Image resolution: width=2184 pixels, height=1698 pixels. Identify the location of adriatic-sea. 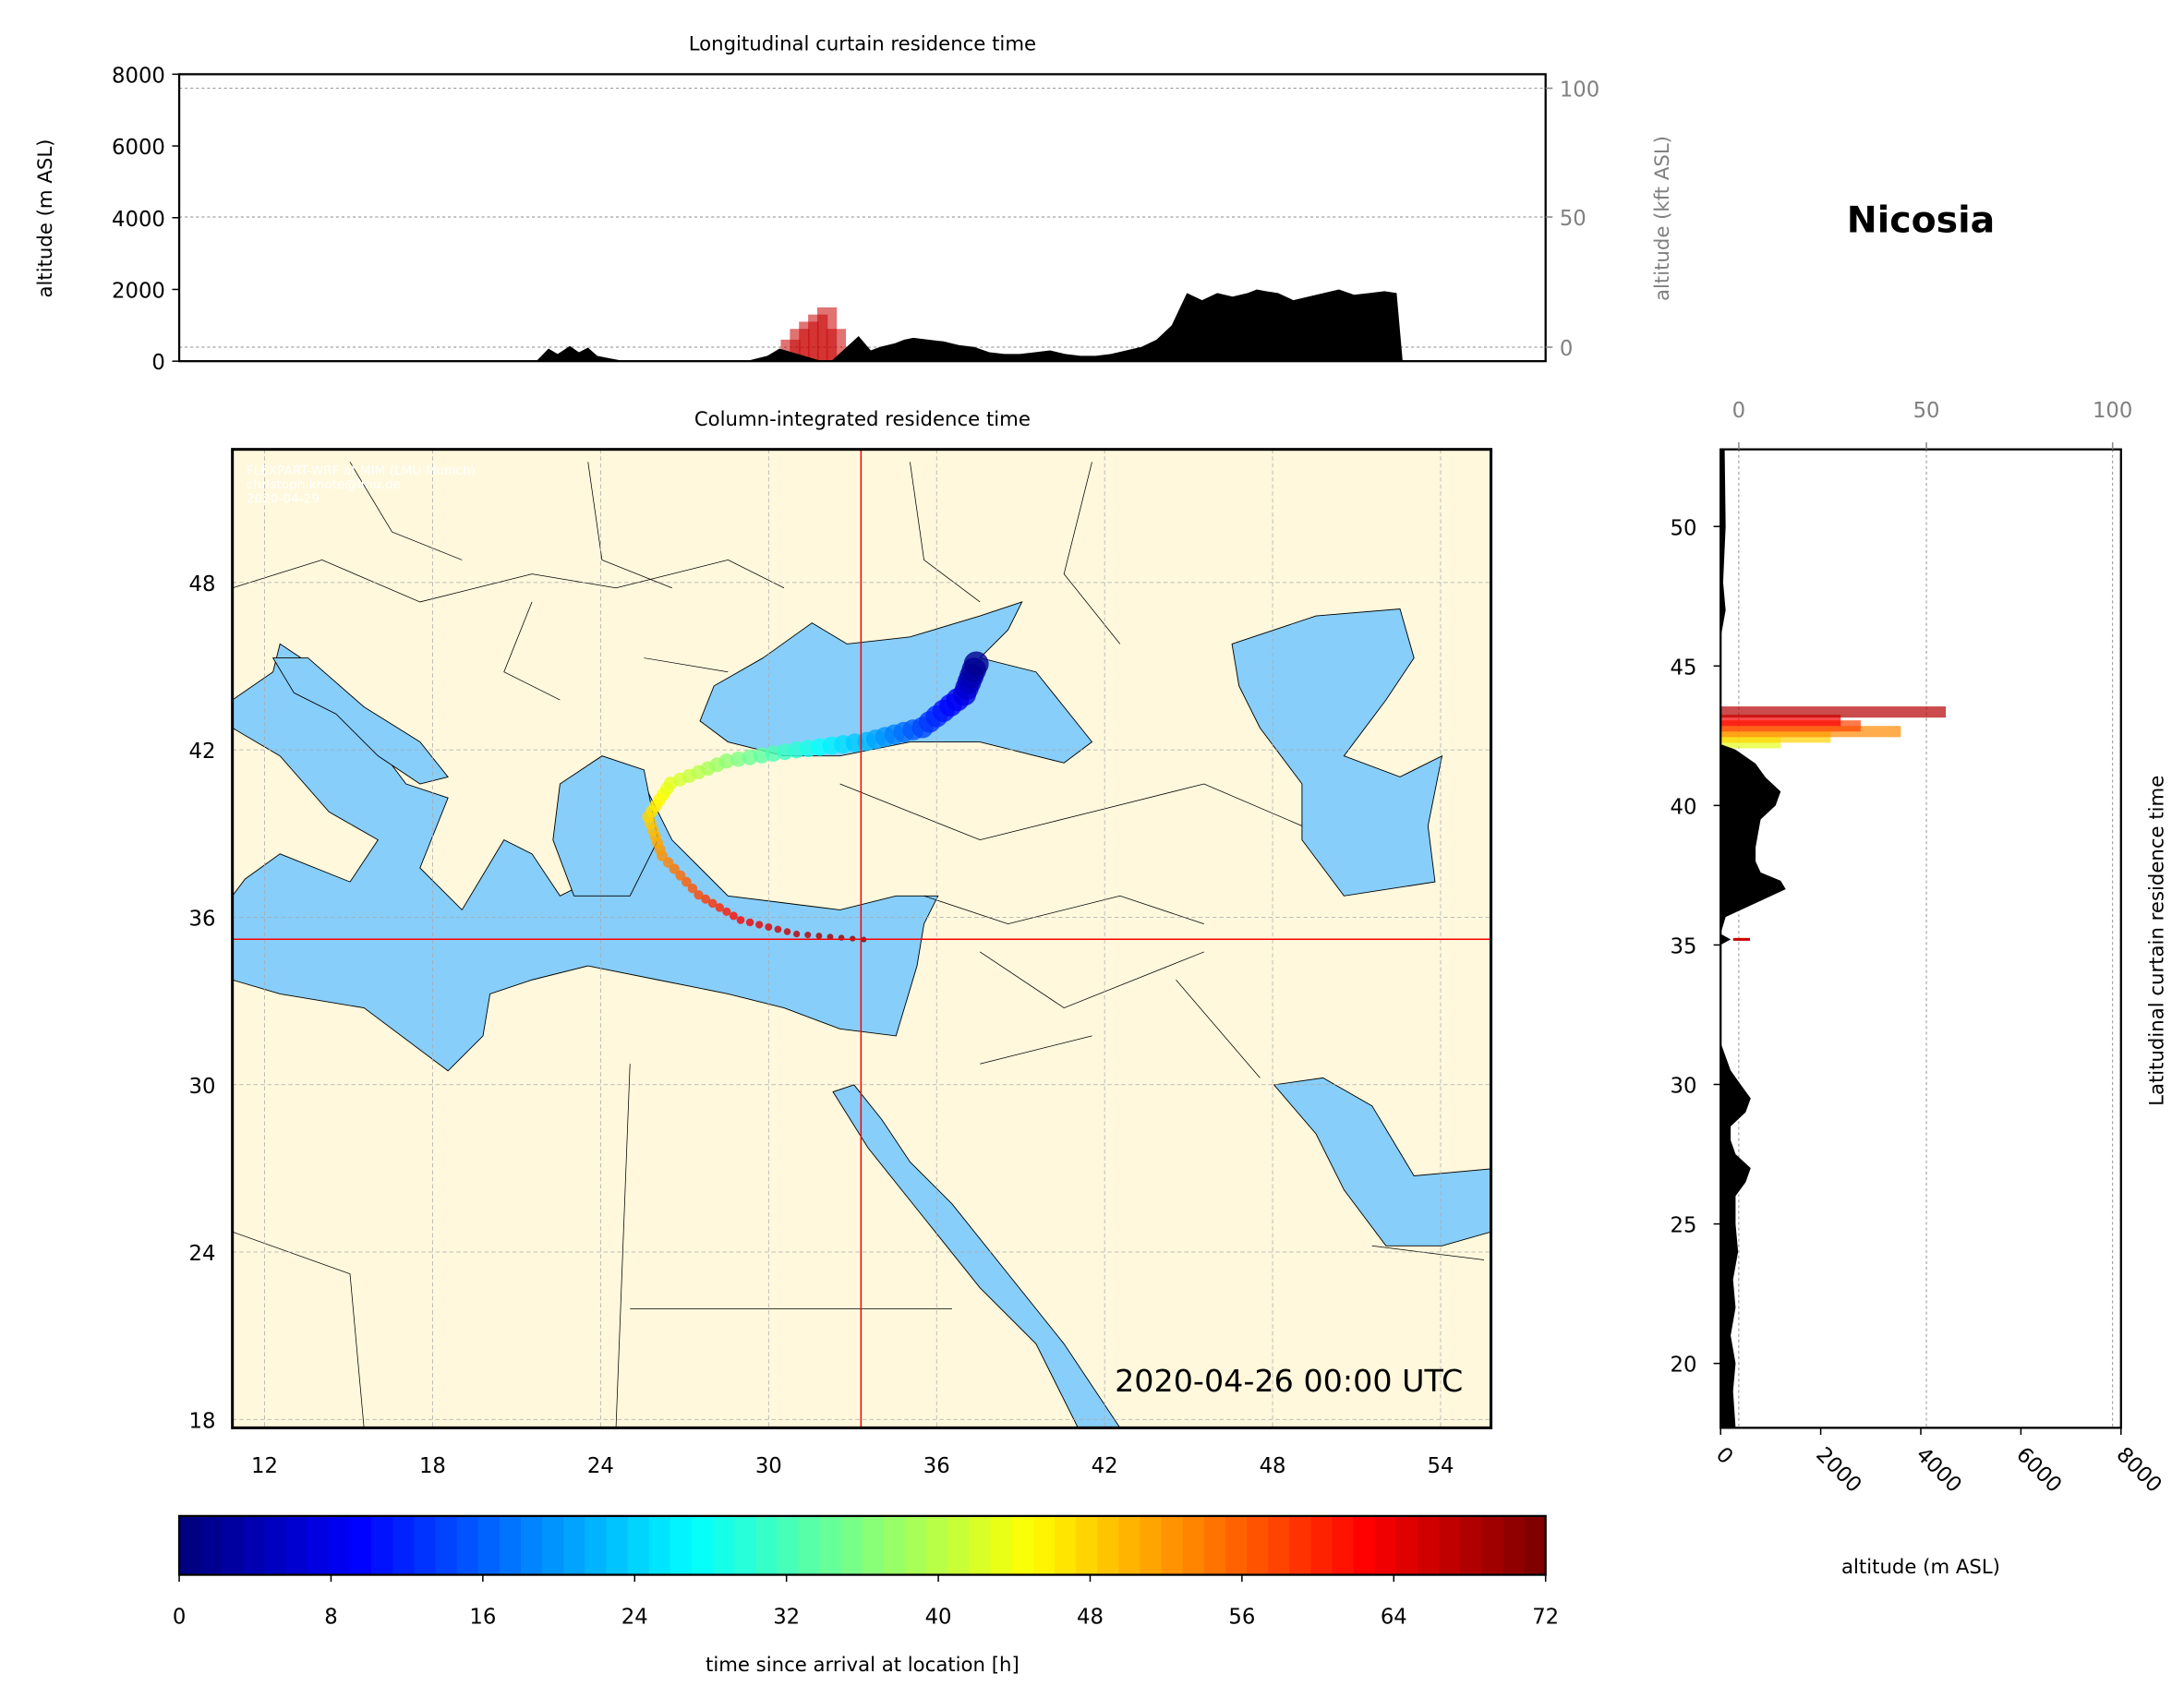
(360, 721).